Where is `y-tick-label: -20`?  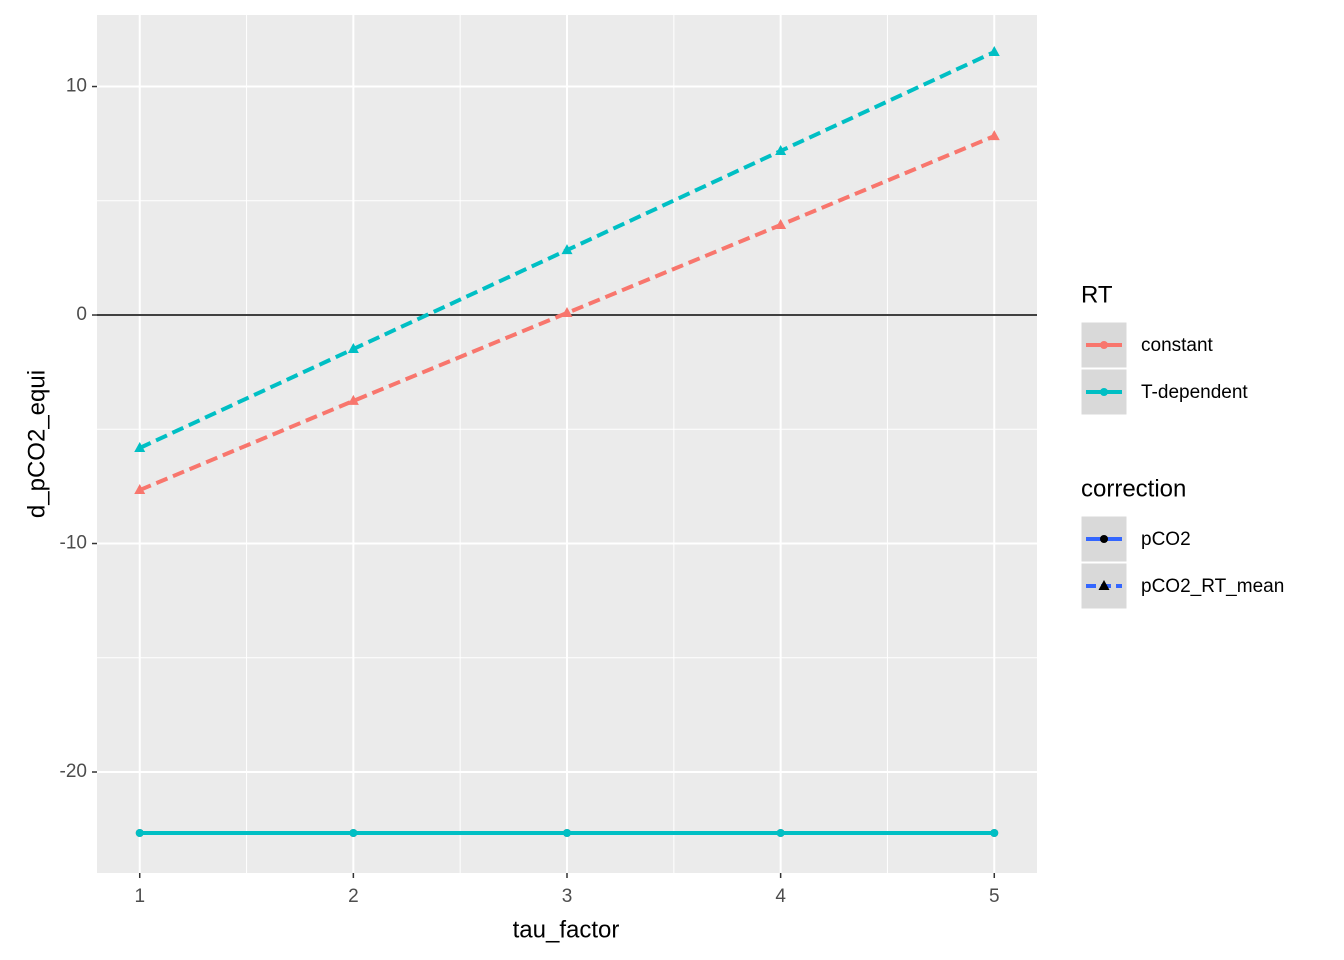 y-tick-label: -20 is located at coordinates (73, 771).